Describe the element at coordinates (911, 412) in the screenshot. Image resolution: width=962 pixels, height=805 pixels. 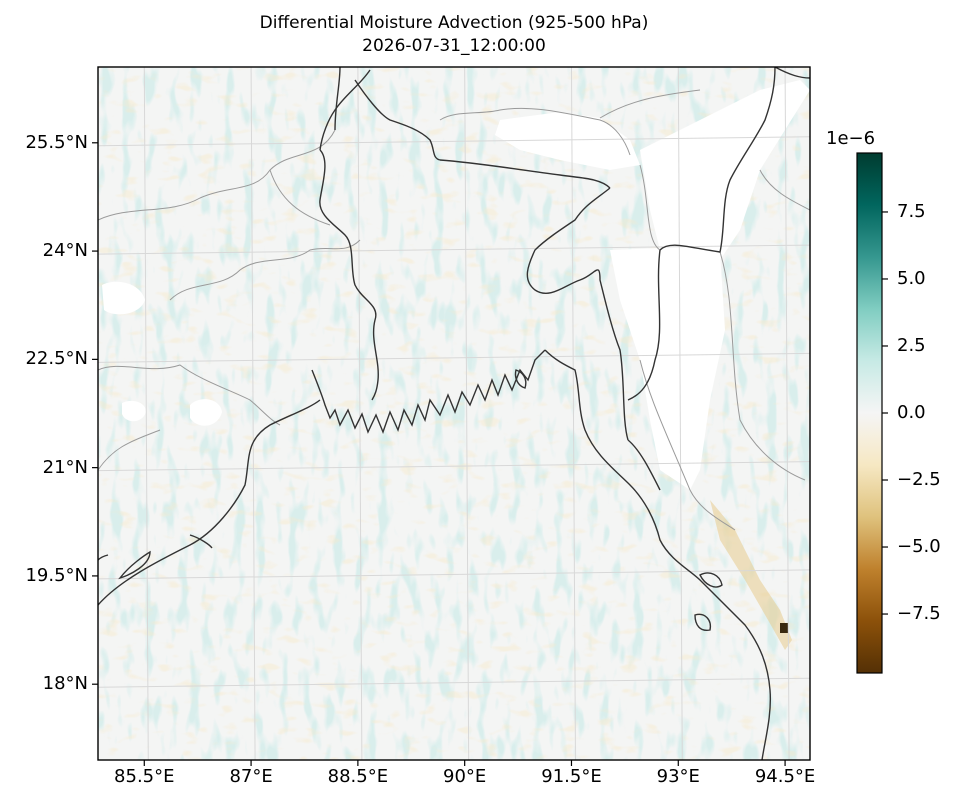
I see `colorbar-tick-label: 0.0` at that location.